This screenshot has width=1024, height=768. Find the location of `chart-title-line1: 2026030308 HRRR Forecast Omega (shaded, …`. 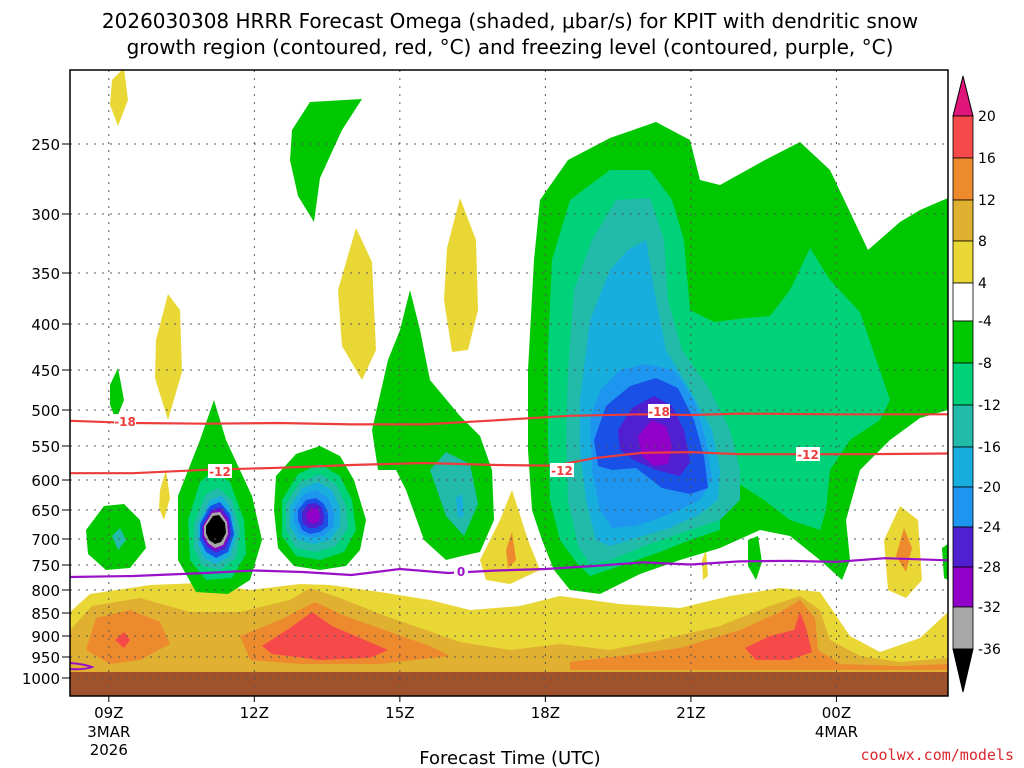

chart-title-line1: 2026030308 HRRR Forecast Omega (shaded, … is located at coordinates (510, 21).